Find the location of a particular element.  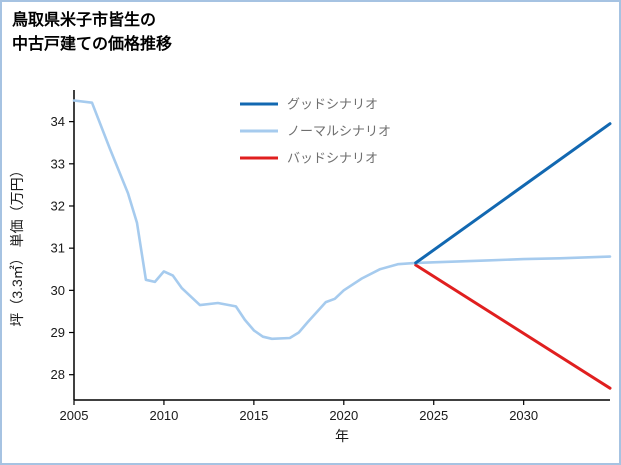

y-tick-label: 31 is located at coordinates (58, 248).